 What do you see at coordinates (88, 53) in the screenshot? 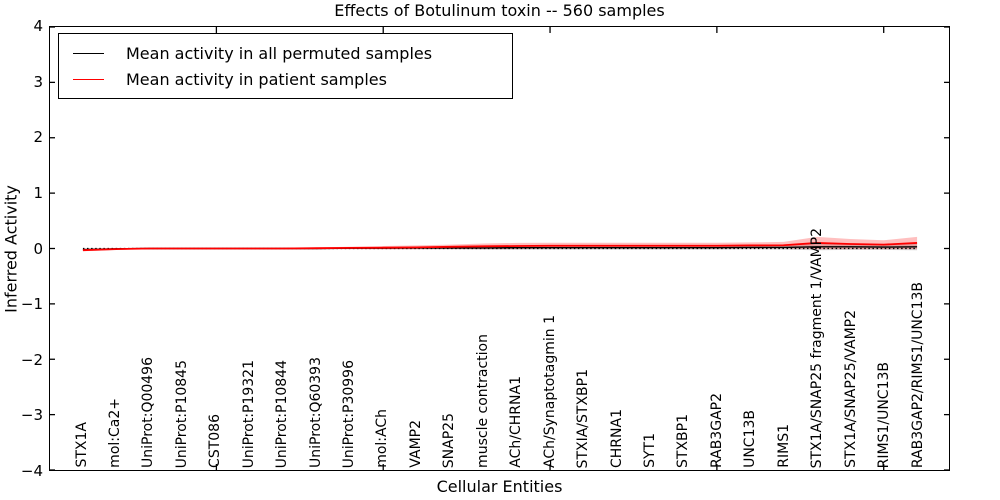
I see `legend-line-sample-black` at bounding box center [88, 53].